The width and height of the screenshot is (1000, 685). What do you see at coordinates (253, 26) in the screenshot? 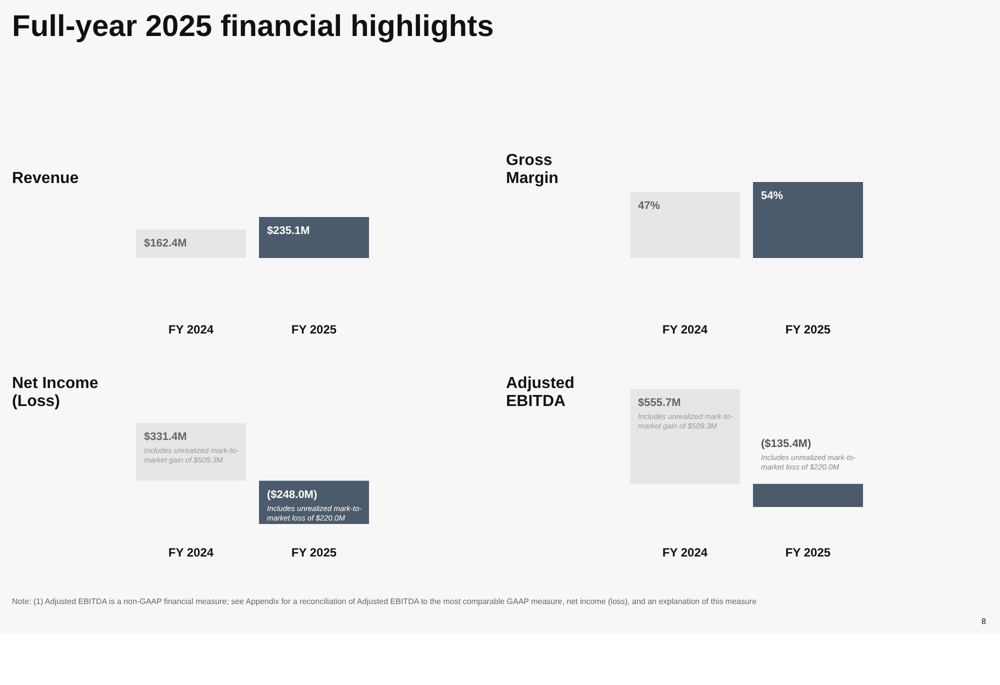
I see `text: Full-year 2025 financial highlights` at bounding box center [253, 26].